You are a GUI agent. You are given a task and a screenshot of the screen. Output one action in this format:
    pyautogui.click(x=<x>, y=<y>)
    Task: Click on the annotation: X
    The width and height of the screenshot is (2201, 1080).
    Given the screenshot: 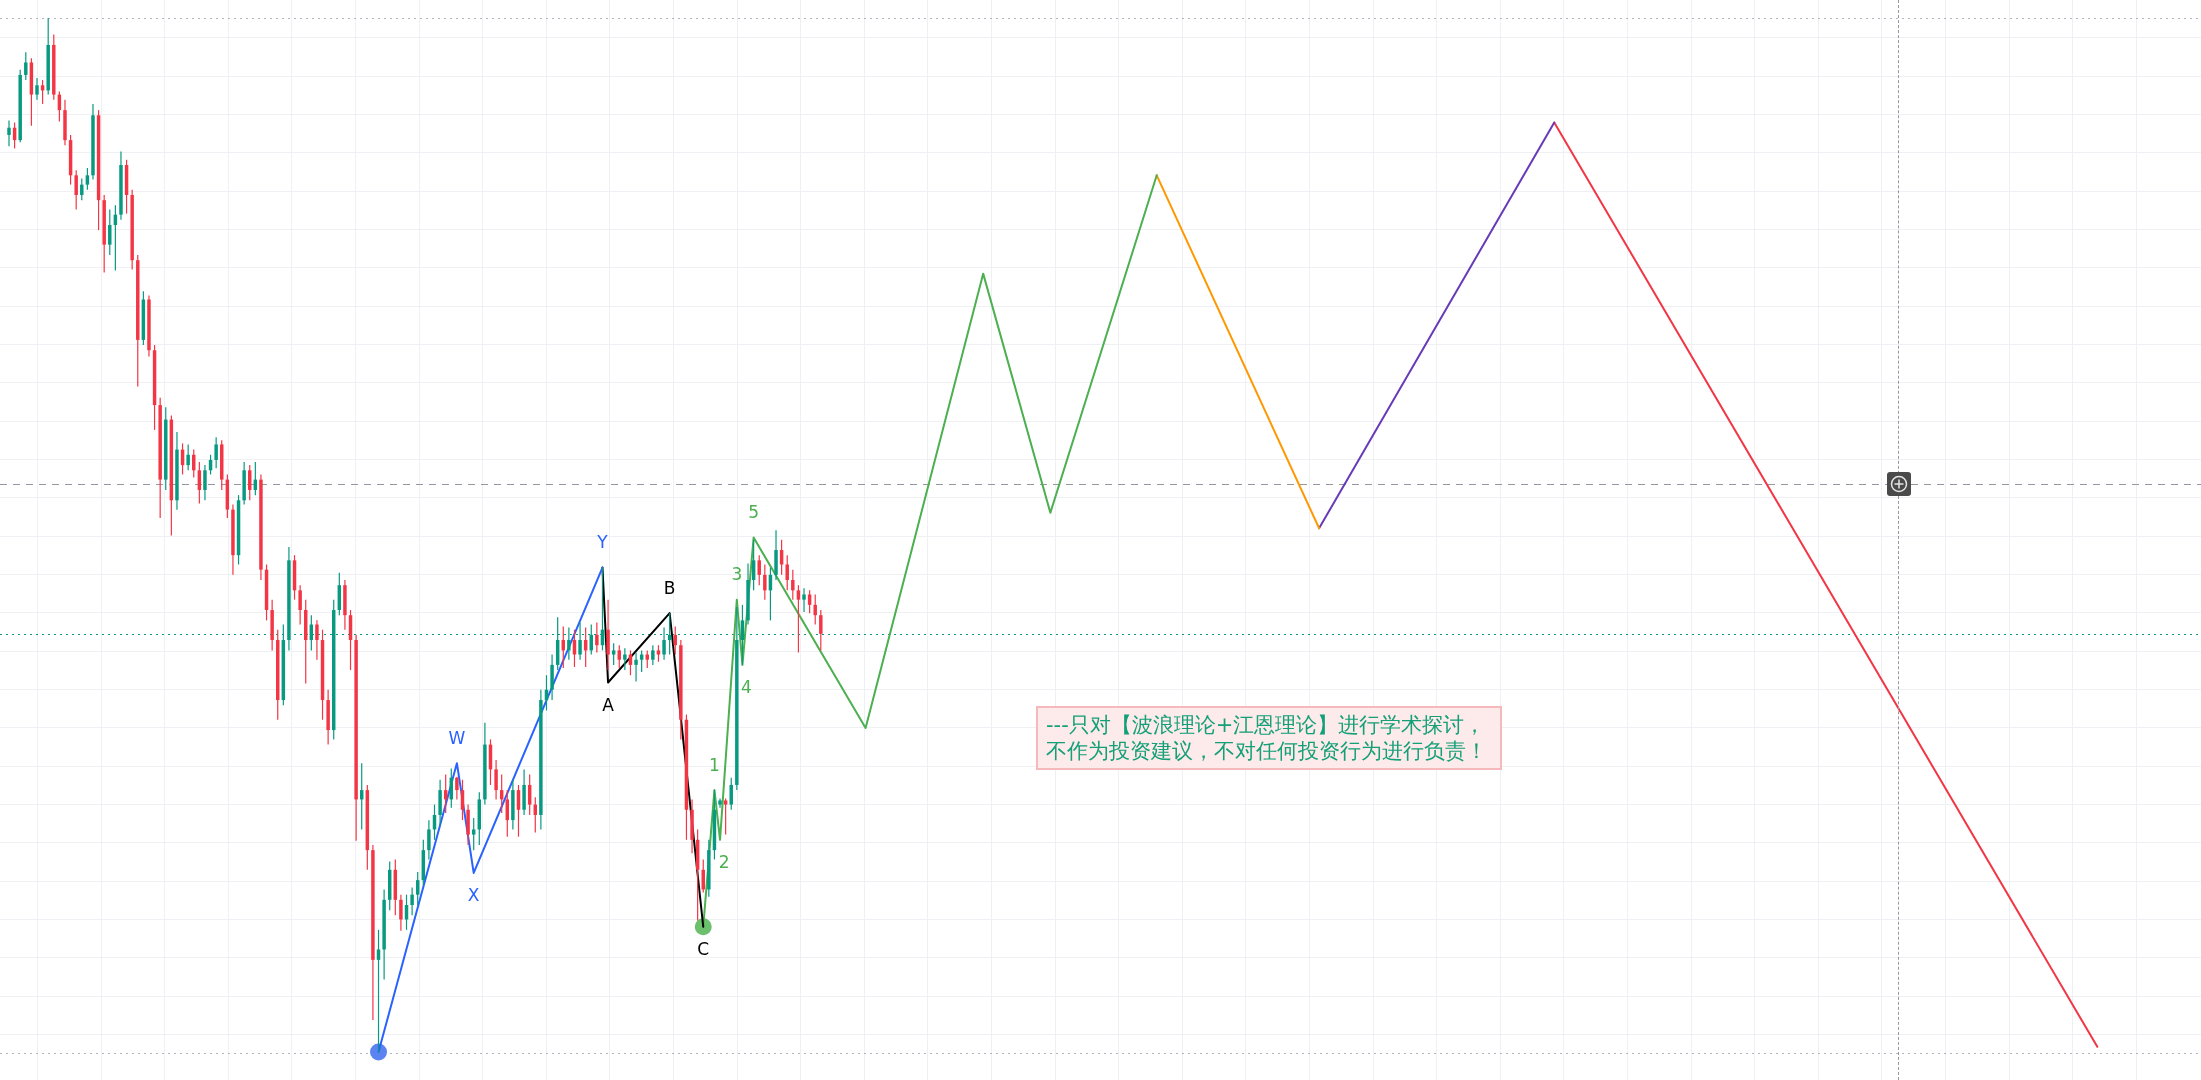 What is the action you would take?
    pyautogui.click(x=473, y=895)
    